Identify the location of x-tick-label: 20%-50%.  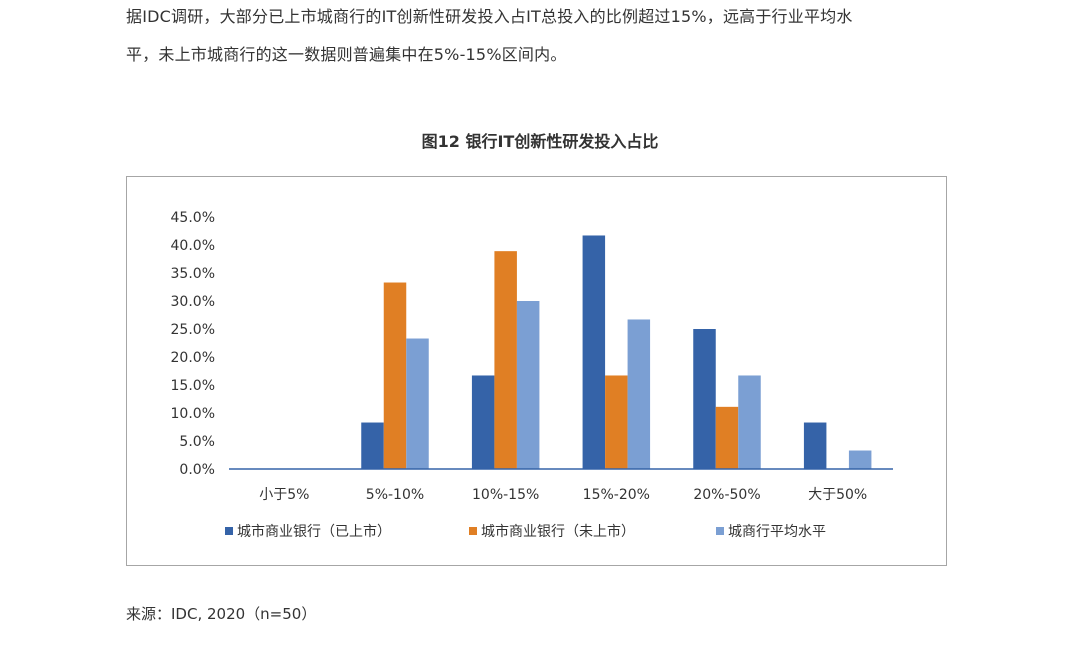
(726, 495).